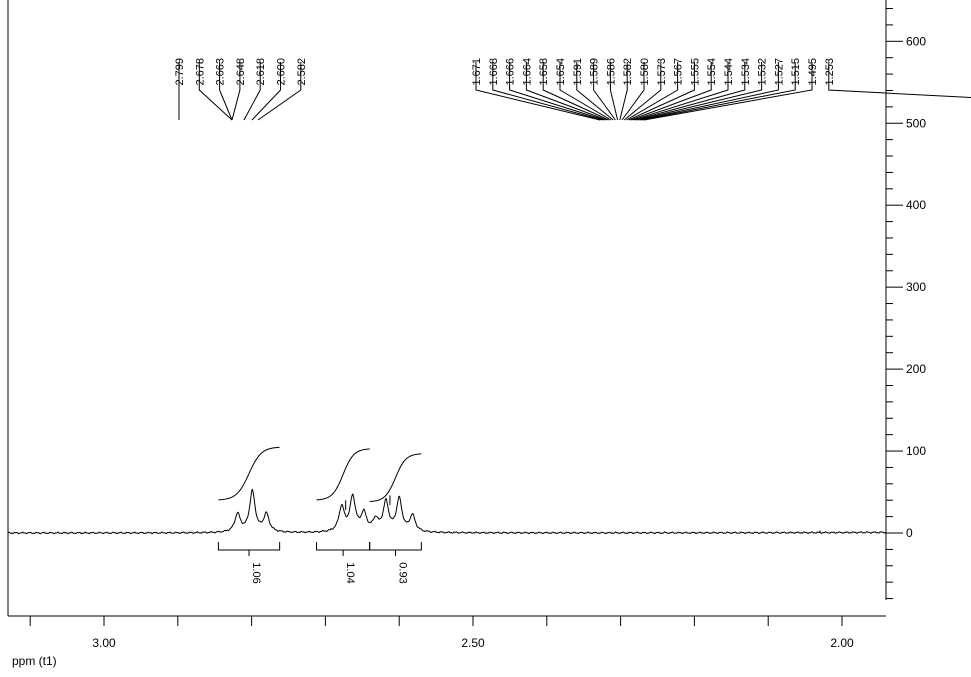 The height and width of the screenshot is (677, 971). I want to click on peak-label: 1.664, so click(527, 72).